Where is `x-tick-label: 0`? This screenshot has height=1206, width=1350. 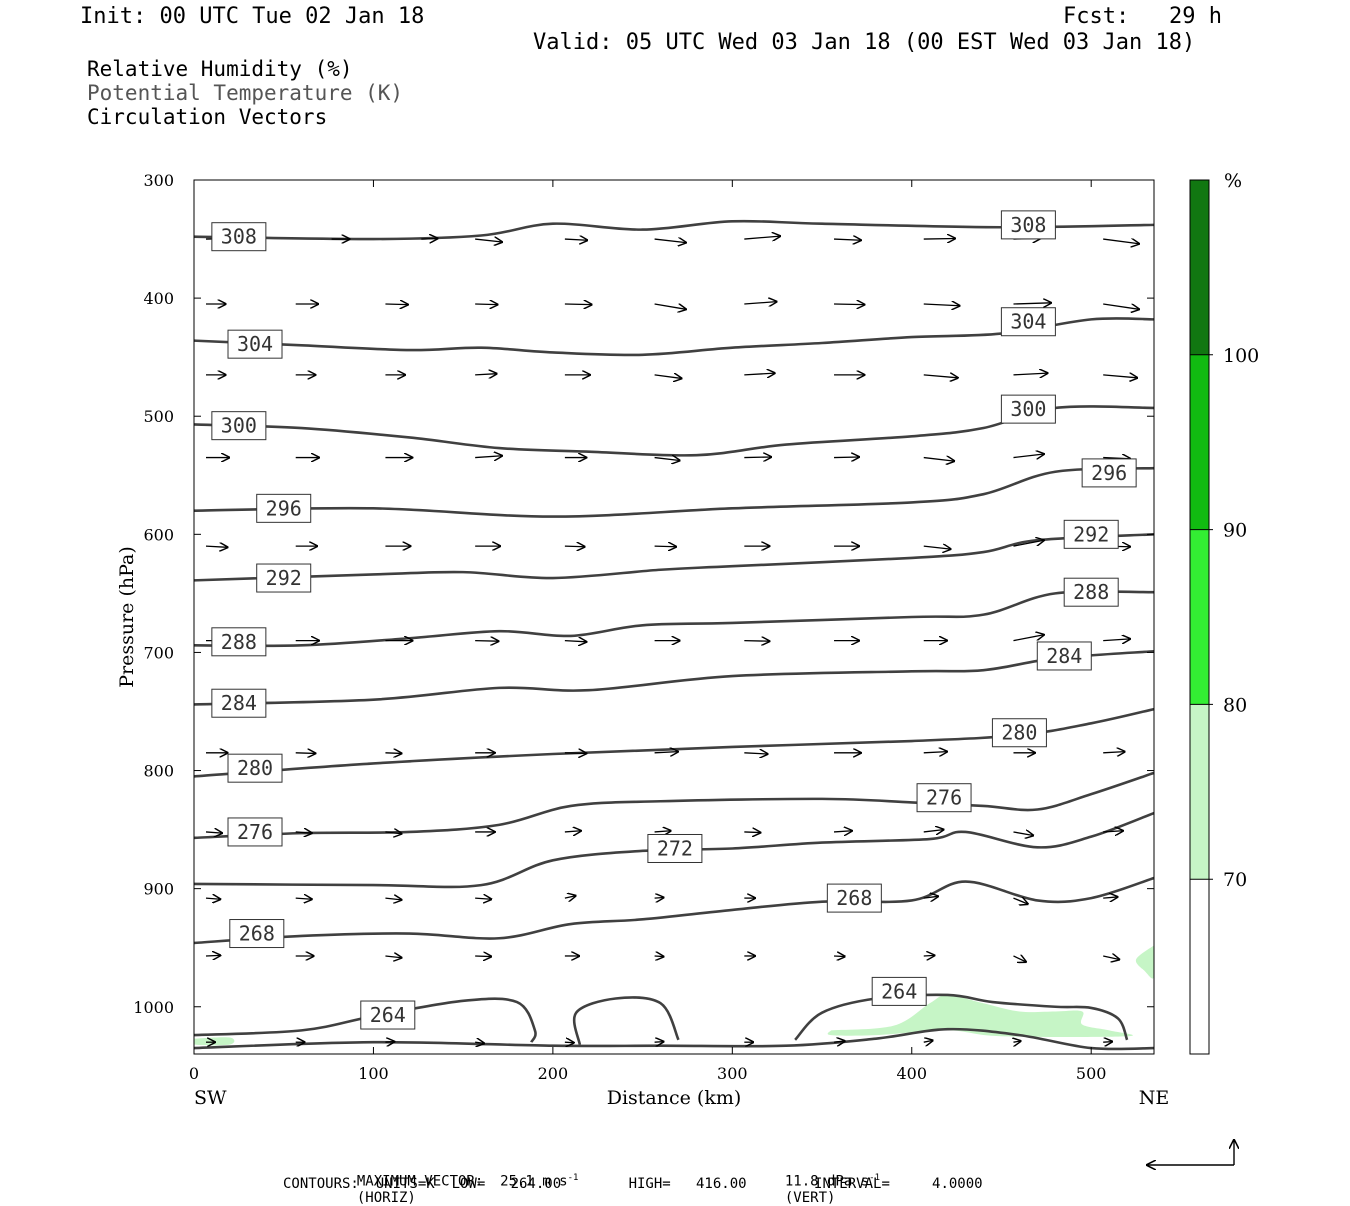 x-tick-label: 0 is located at coordinates (194, 1073).